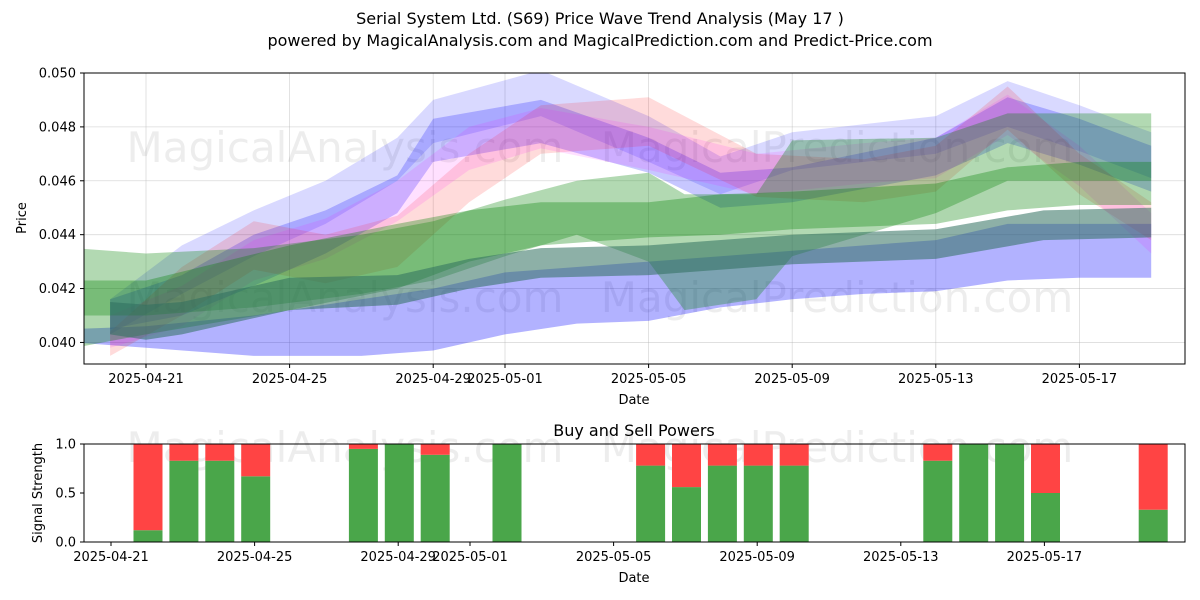  What do you see at coordinates (505, 379) in the screenshot?
I see `price-x-tick-label: 2025-05-01` at bounding box center [505, 379].